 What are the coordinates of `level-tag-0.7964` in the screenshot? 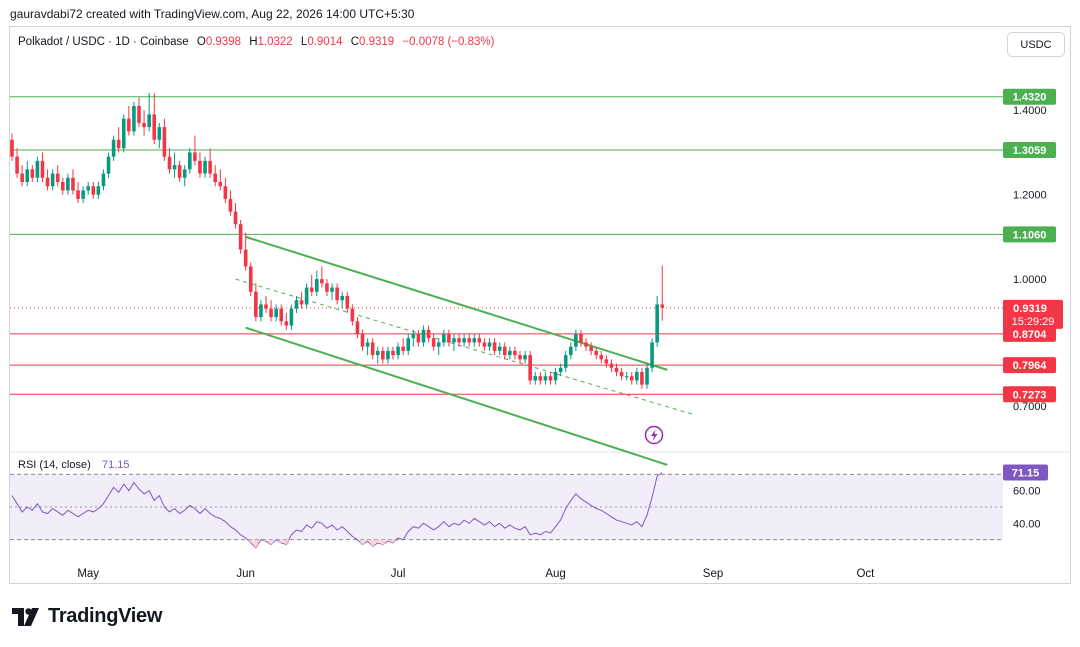 It's located at (1029, 365).